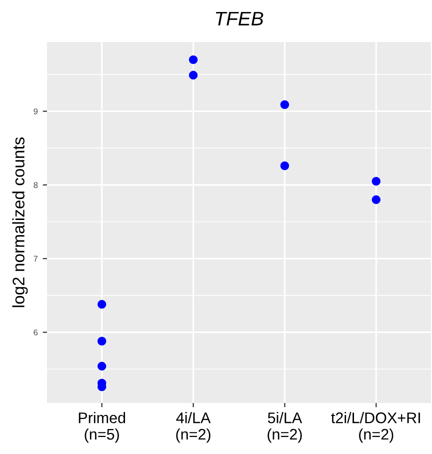 Image resolution: width=432 pixels, height=454 pixels. Describe the element at coordinates (20, 222) in the screenshot. I see `y-axis-title: log2 normalized counts` at that location.